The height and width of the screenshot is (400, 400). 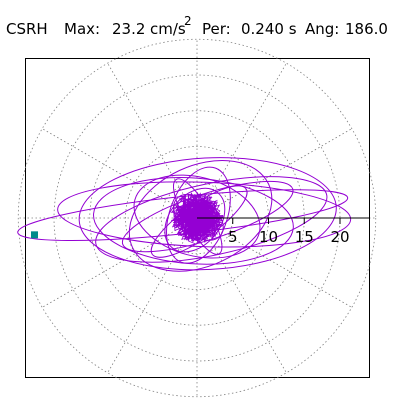 What do you see at coordinates (269, 29) in the screenshot?
I see `period-value: 0.240 s` at bounding box center [269, 29].